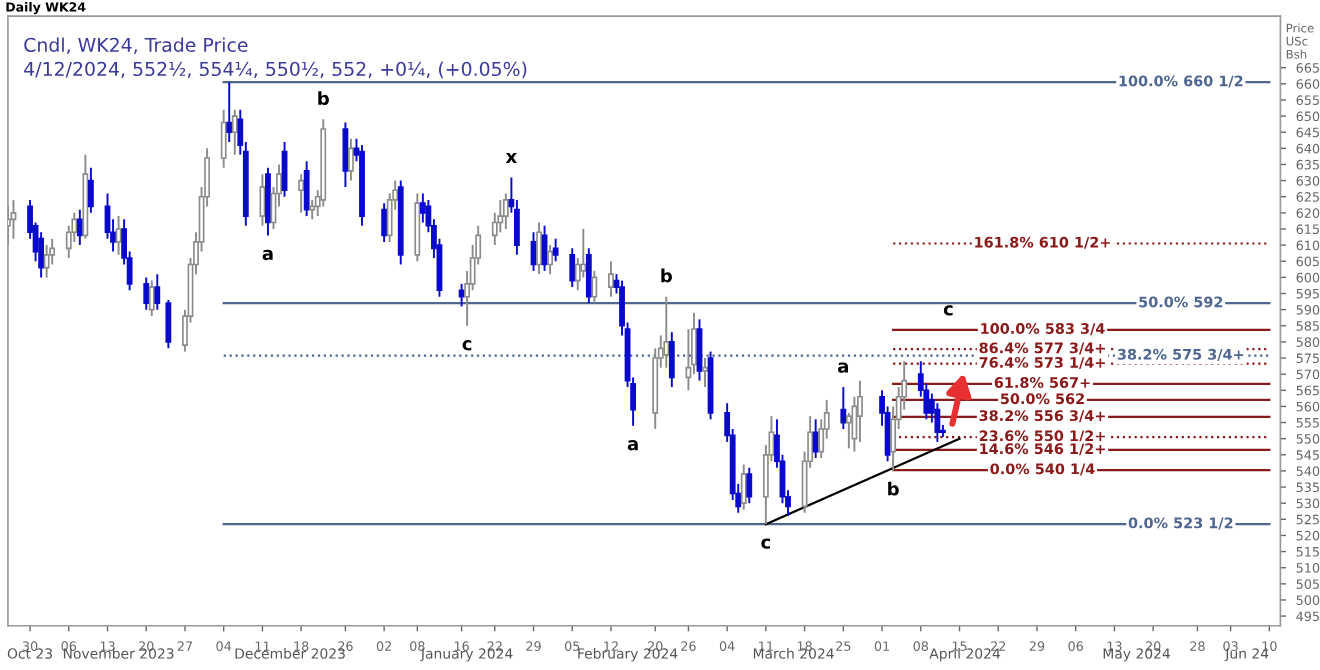  I want to click on text: Cndl, WK24, Trade Price 4/12/2024, 552½, 554¼, 550½, 552, +0¼, (+0.05%), so click(275, 58).